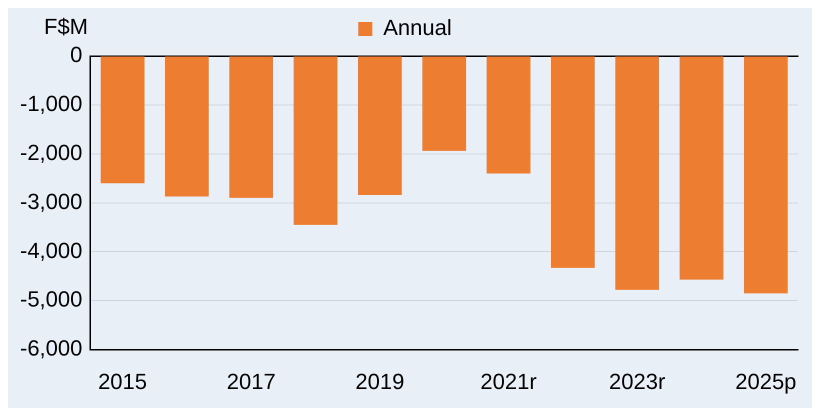 This screenshot has height=416, width=820. What do you see at coordinates (417, 27) in the screenshot?
I see `legend-label: Annual` at bounding box center [417, 27].